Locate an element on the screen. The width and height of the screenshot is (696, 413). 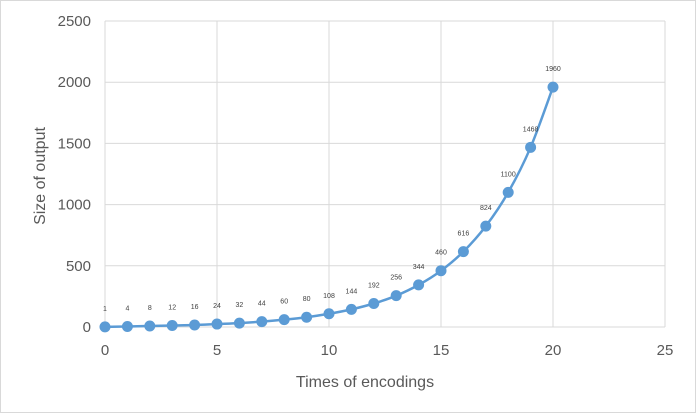
data-label: 256 is located at coordinates (396, 278).